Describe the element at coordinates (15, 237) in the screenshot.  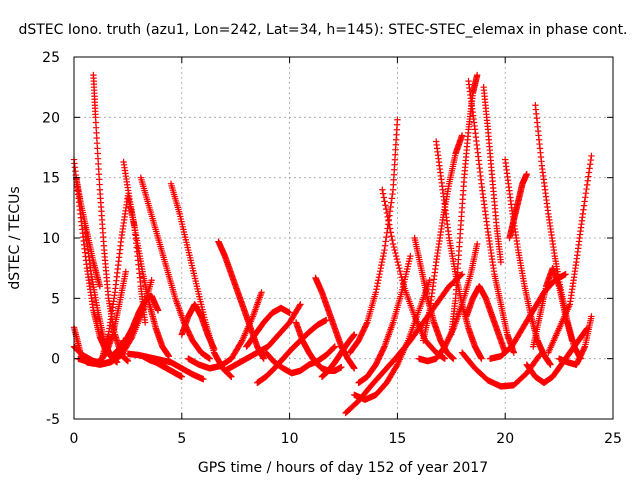
I see `y-axis-title: dSTEC / TECUs` at that location.